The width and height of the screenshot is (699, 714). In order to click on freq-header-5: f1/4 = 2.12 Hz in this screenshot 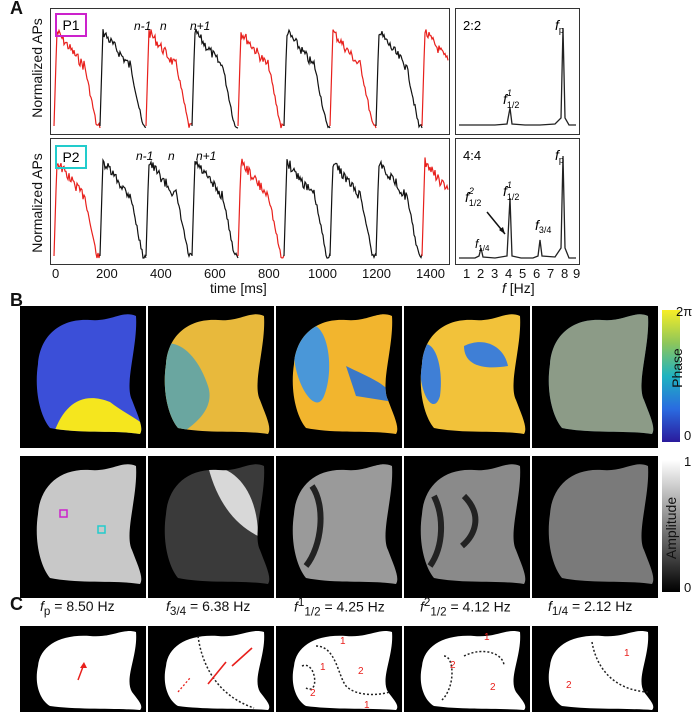, I will do `click(590, 608)`.